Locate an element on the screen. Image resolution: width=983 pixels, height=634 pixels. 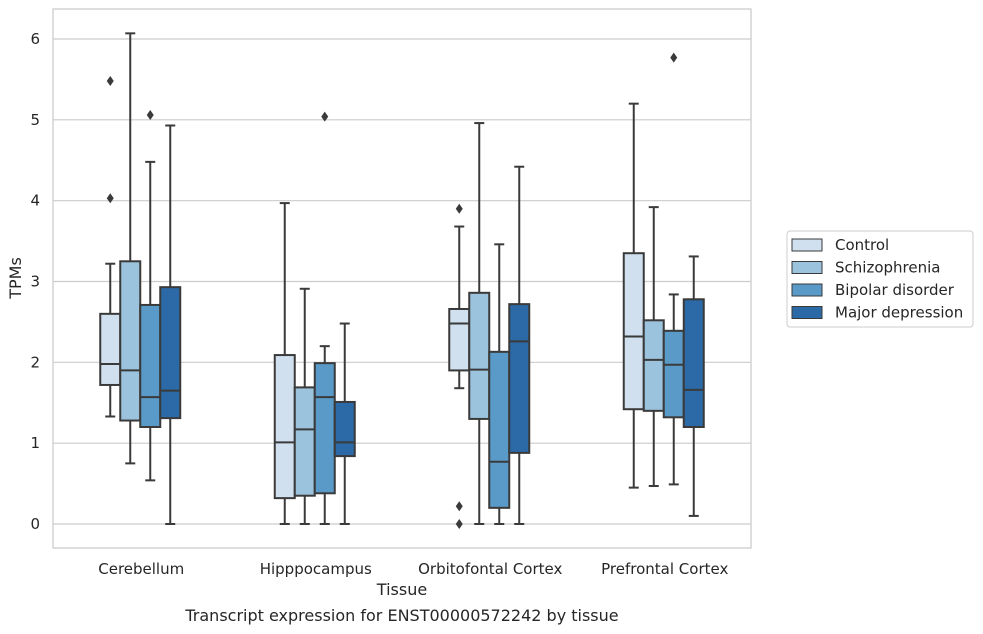
x-tick-label: Orbitofontal Cortex is located at coordinates (490, 569).